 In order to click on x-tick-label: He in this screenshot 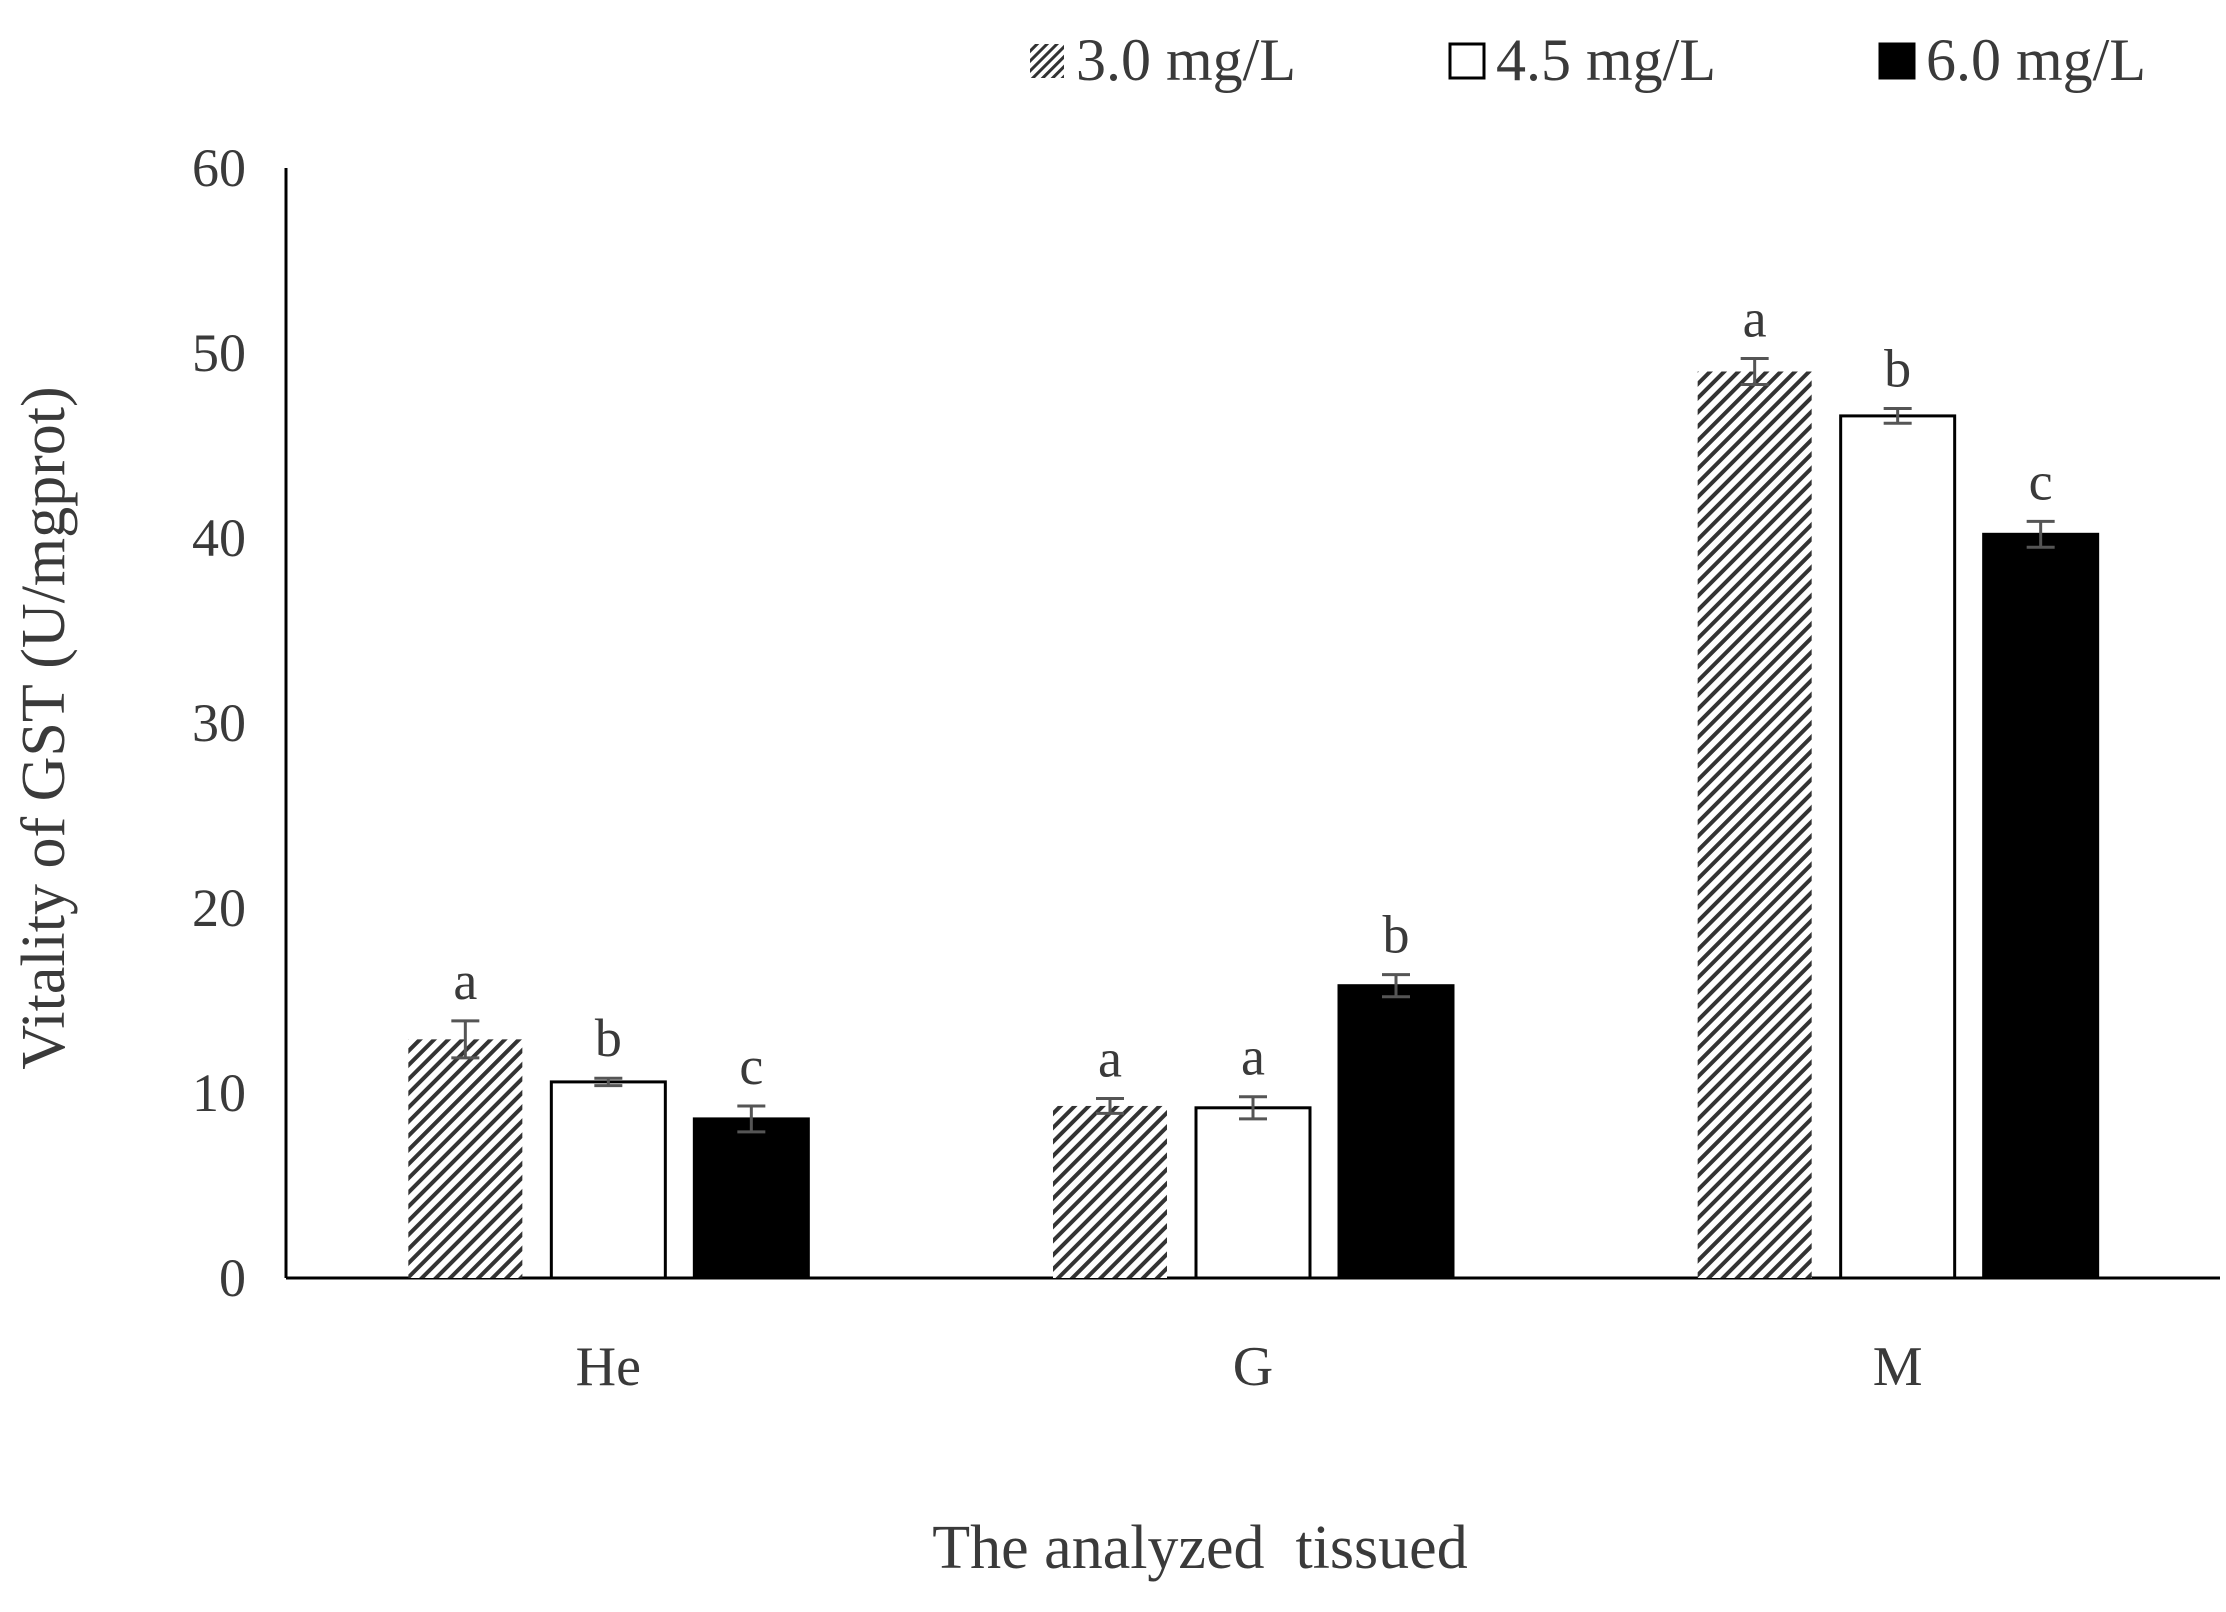, I will do `click(608, 1367)`.